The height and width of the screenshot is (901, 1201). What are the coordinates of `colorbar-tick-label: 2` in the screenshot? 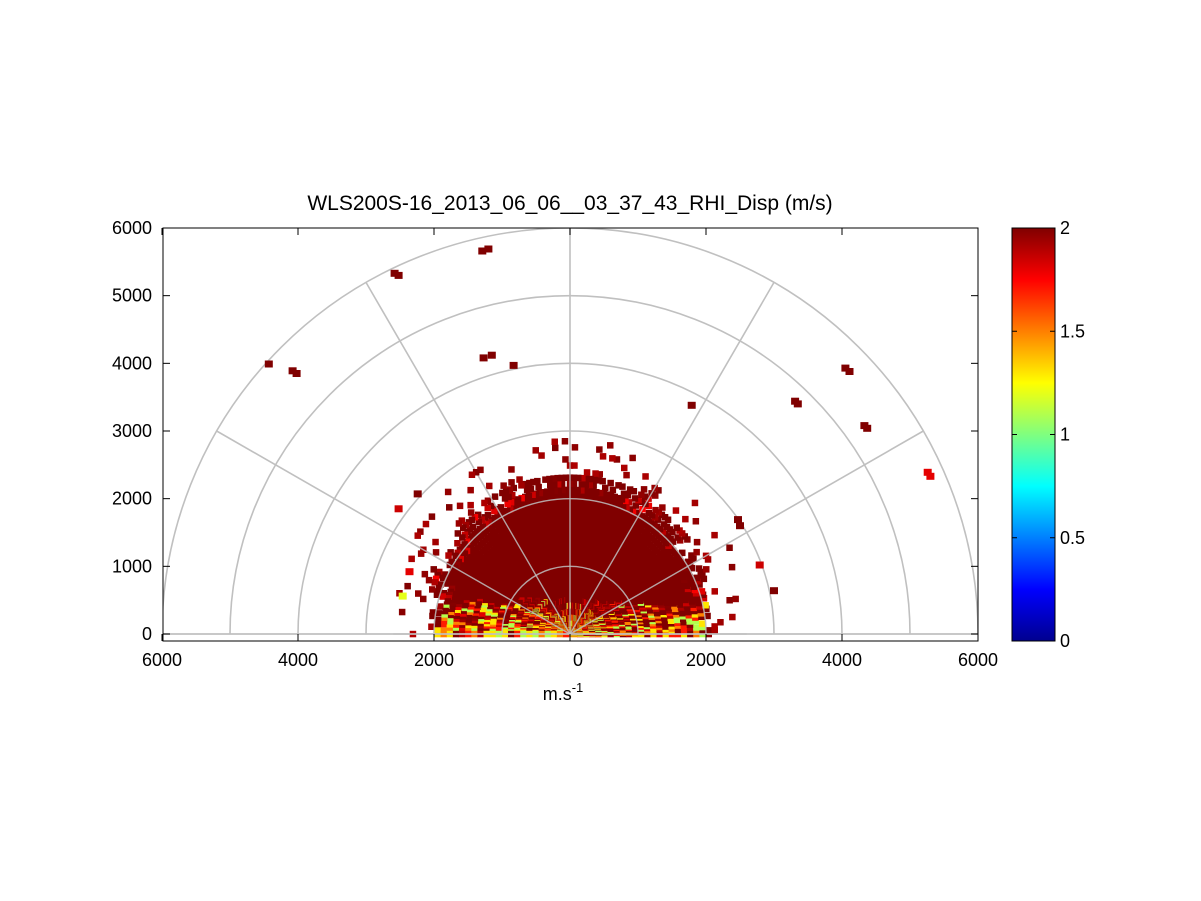 It's located at (1065, 228).